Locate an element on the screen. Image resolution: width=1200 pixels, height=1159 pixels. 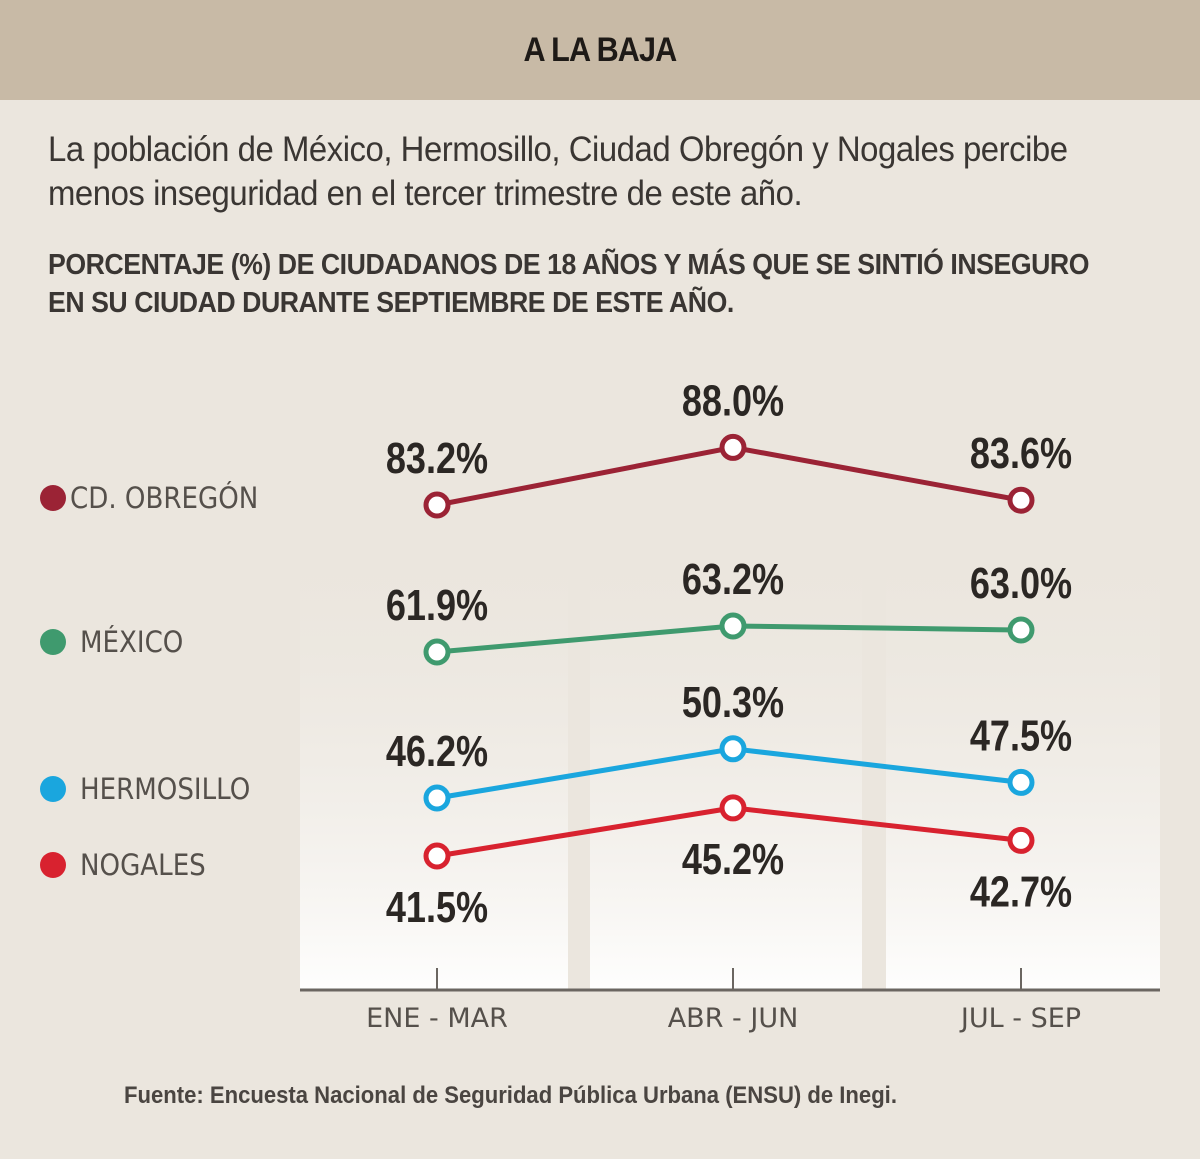
legend-item: HERMOSILLO is located at coordinates (154, 789).